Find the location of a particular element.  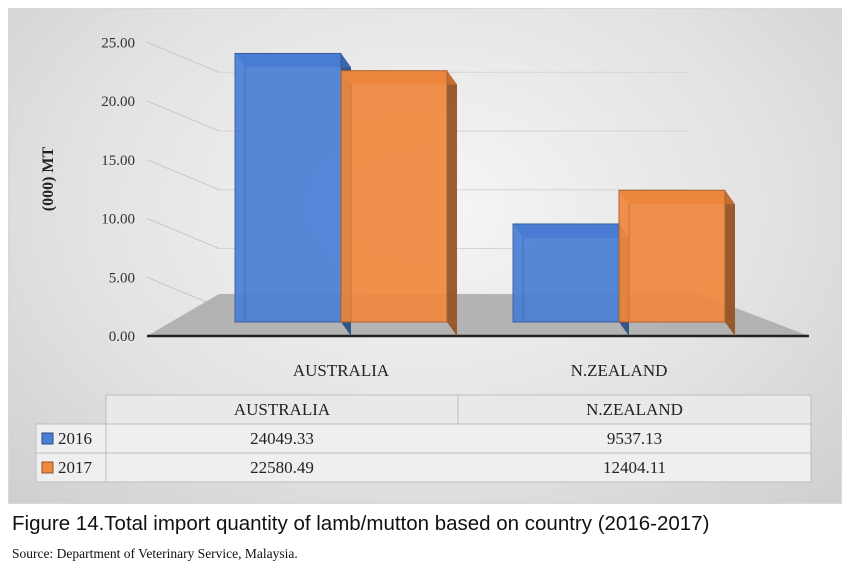

y-tick-label: 10.00 is located at coordinates (118, 220).